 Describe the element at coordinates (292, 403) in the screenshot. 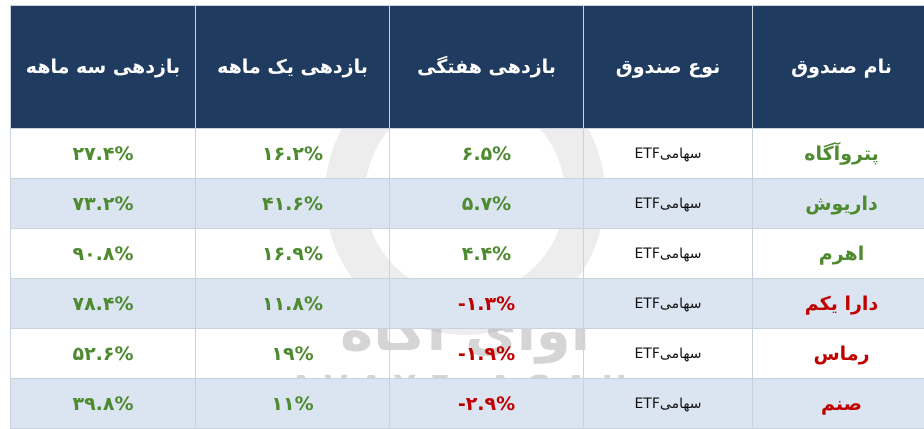

I see `return-cell: ۱۱%` at that location.